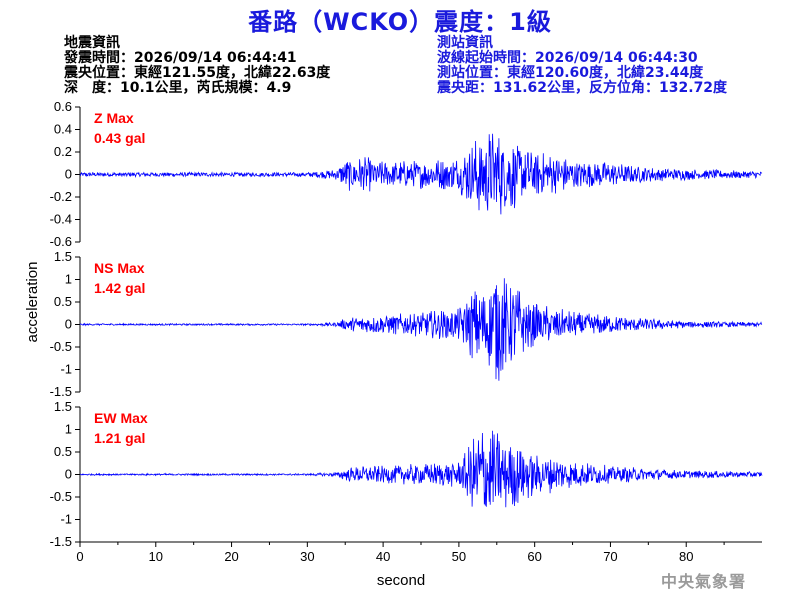 This screenshot has width=800, height=600. I want to click on x-tick-label: 70, so click(610, 556).